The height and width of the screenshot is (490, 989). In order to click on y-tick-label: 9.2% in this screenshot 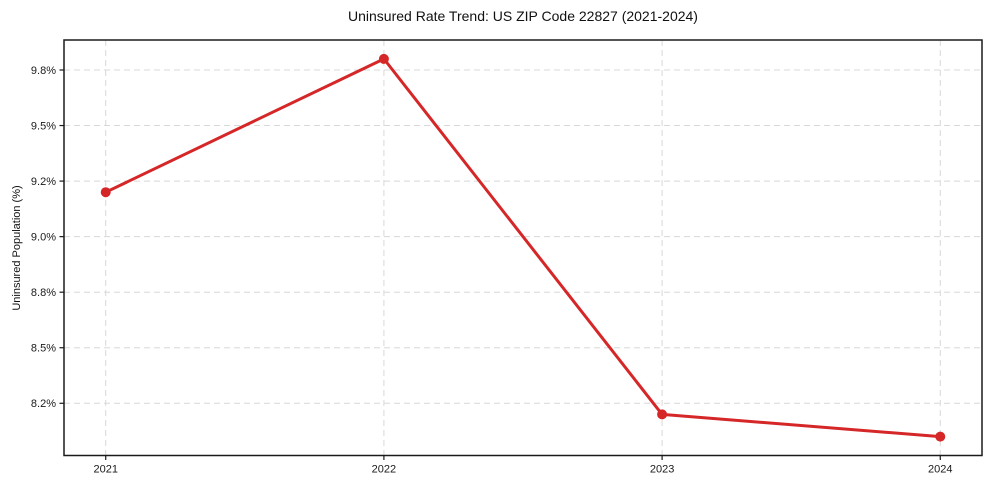, I will do `click(43, 182)`.